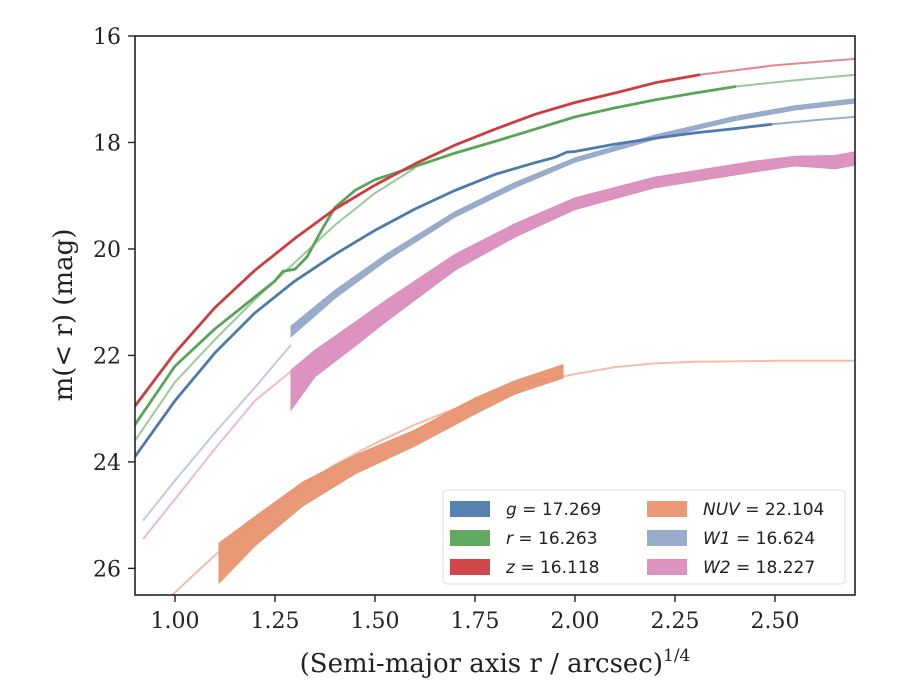 This screenshot has width=900, height=700. What do you see at coordinates (812, 120) in the screenshot?
I see `series-g-model-line` at bounding box center [812, 120].